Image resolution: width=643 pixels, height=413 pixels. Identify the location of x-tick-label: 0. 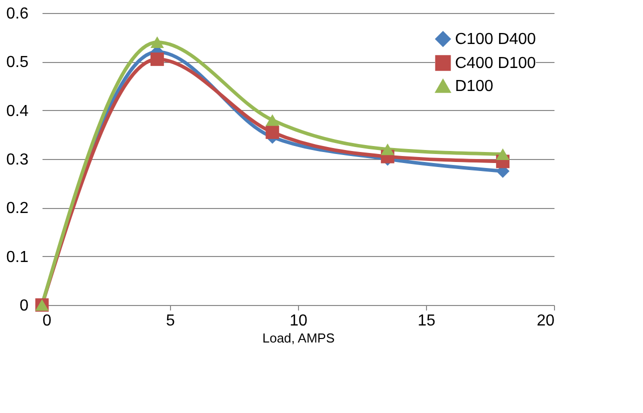
(47, 321).